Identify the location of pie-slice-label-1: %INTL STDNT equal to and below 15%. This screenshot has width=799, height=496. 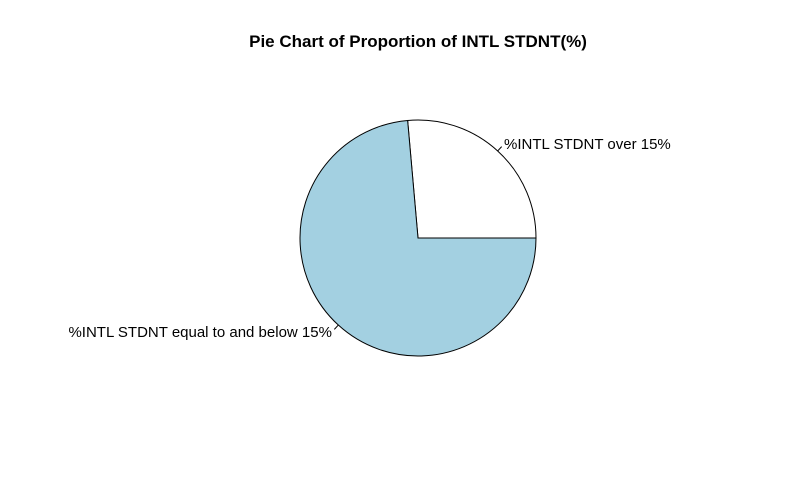
(199, 332).